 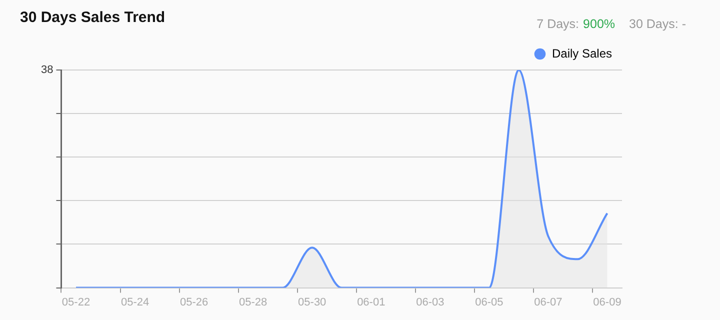 I want to click on x-tick-label: 06-01, so click(x=371, y=302).